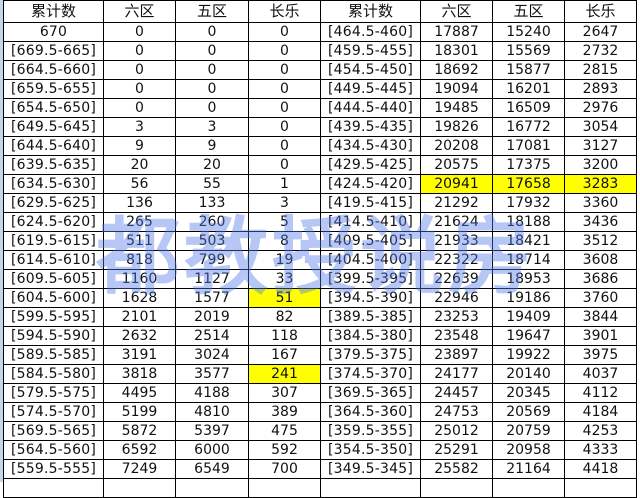 Image resolution: width=640 pixels, height=498 pixels. What do you see at coordinates (600, 469) in the screenshot?
I see `cell-changle: 4418` at bounding box center [600, 469].